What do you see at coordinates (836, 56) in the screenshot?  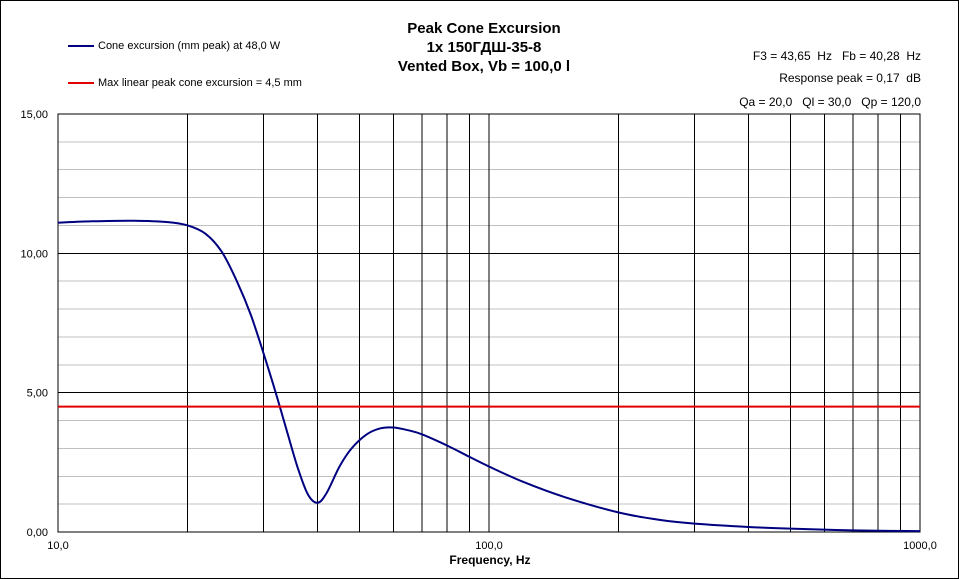 I see `info-f3-fb: F3 = 43,65 Hz Fb = 40,28 Hz` at bounding box center [836, 56].